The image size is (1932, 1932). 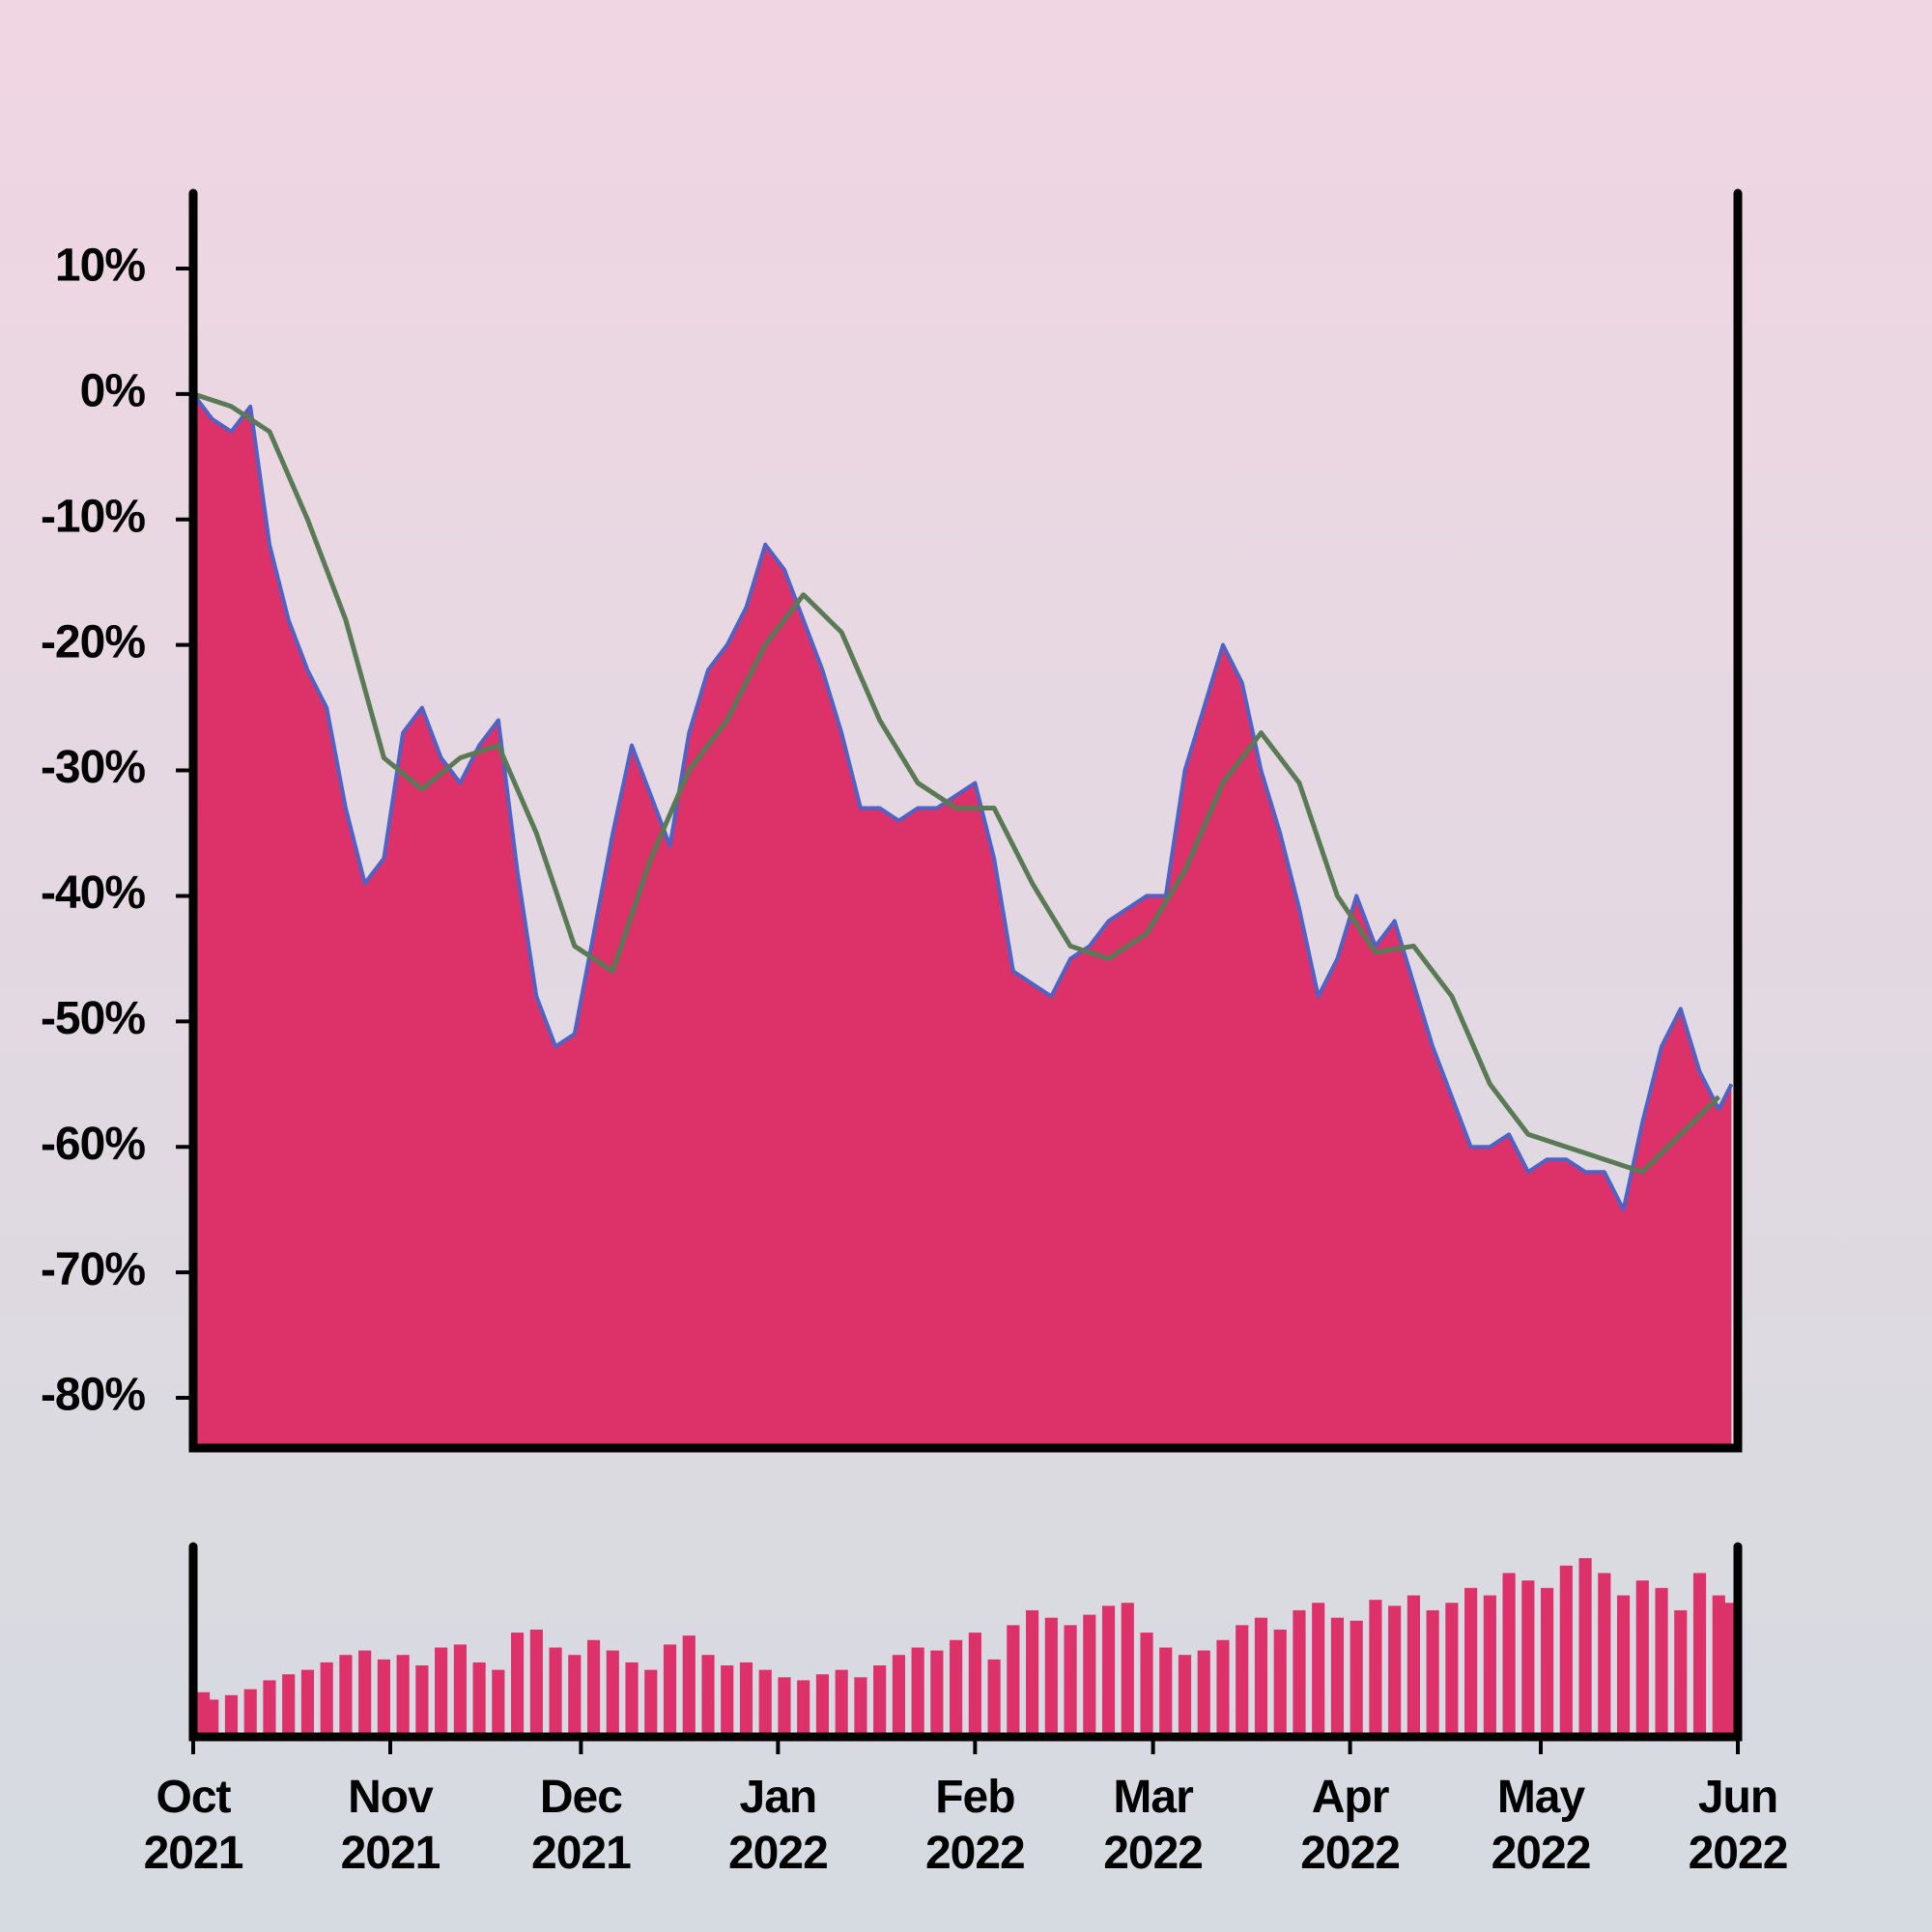 I want to click on x-tick-label: May 2022, so click(x=1541, y=1825).